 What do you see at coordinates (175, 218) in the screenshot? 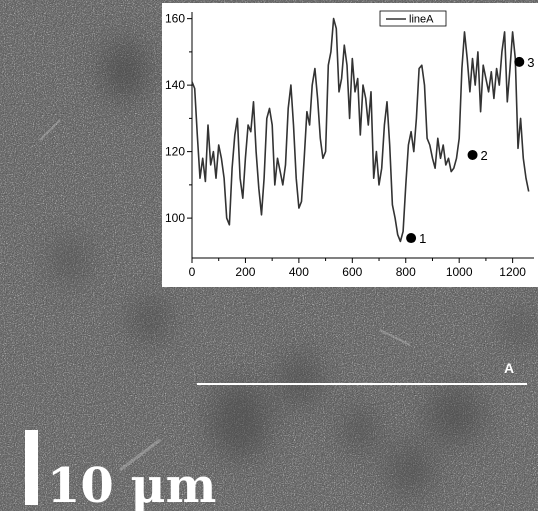
I see `y-tick-label: 100` at bounding box center [175, 218].